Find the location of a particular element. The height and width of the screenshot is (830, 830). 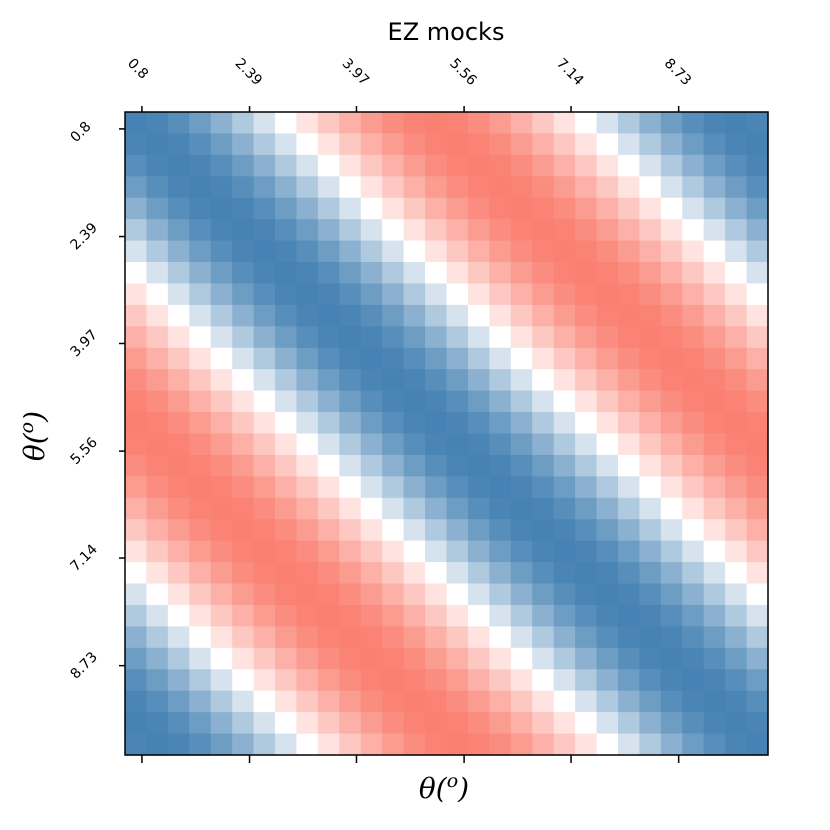

x-axis-label-close: ) is located at coordinates (463, 788).